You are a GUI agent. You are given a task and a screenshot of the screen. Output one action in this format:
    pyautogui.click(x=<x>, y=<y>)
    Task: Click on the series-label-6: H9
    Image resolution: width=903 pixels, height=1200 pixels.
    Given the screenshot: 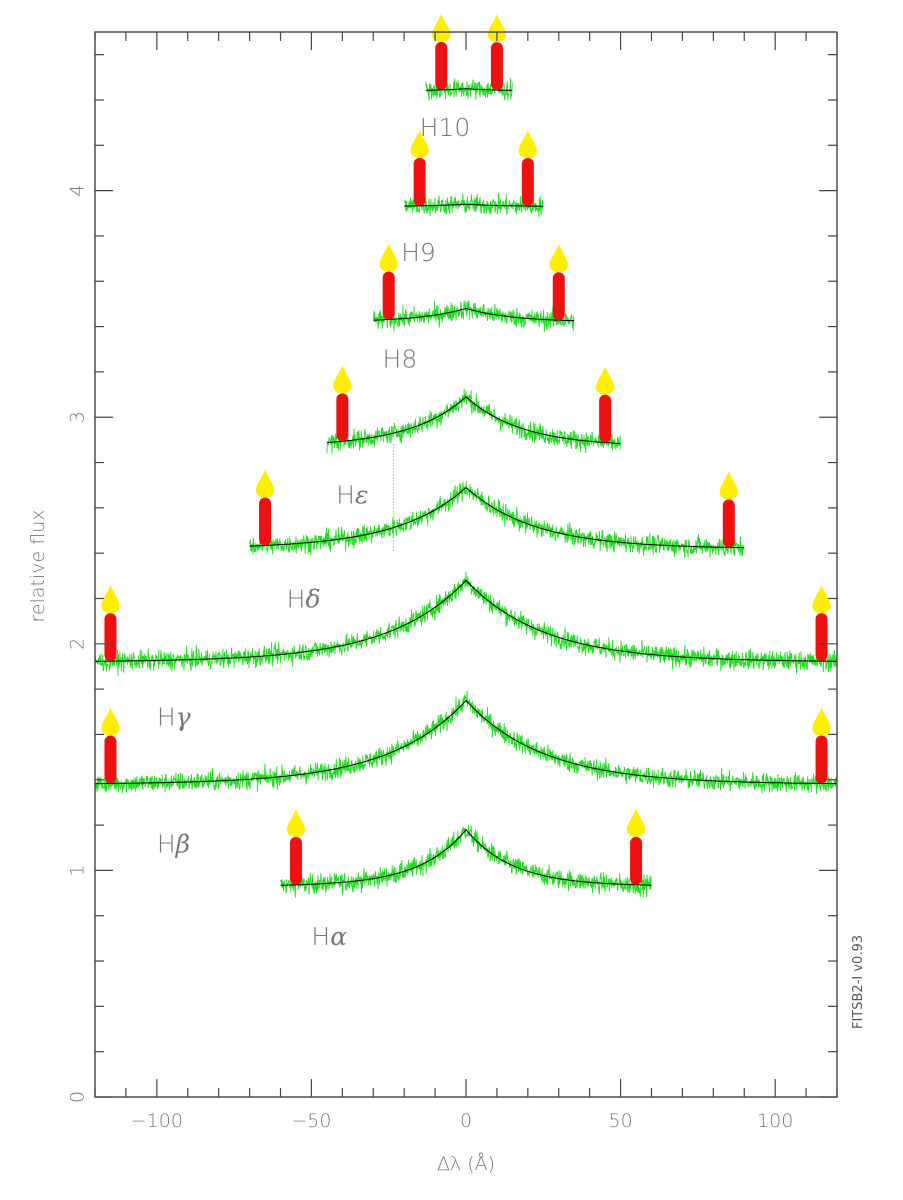 What is the action you would take?
    pyautogui.click(x=418, y=252)
    